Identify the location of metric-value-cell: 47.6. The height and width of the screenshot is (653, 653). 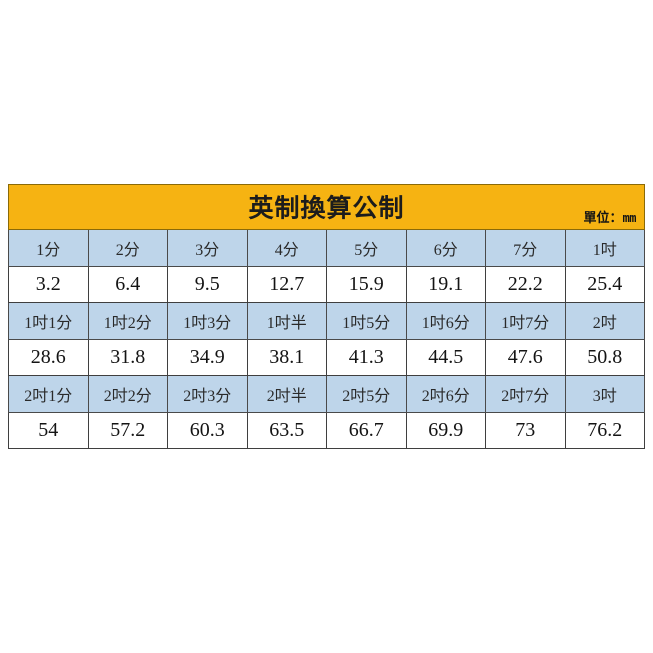
(525, 357).